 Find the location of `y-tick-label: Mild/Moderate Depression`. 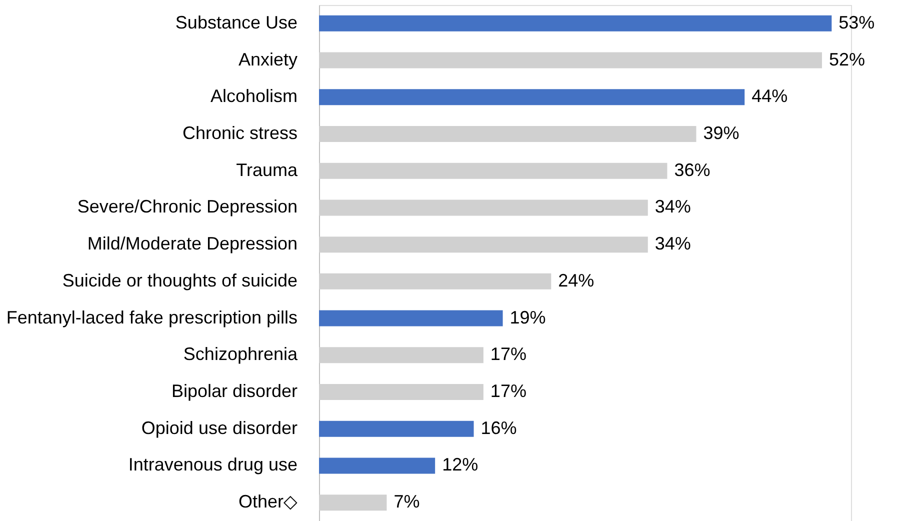

y-tick-label: Mild/Moderate Depression is located at coordinates (192, 244).